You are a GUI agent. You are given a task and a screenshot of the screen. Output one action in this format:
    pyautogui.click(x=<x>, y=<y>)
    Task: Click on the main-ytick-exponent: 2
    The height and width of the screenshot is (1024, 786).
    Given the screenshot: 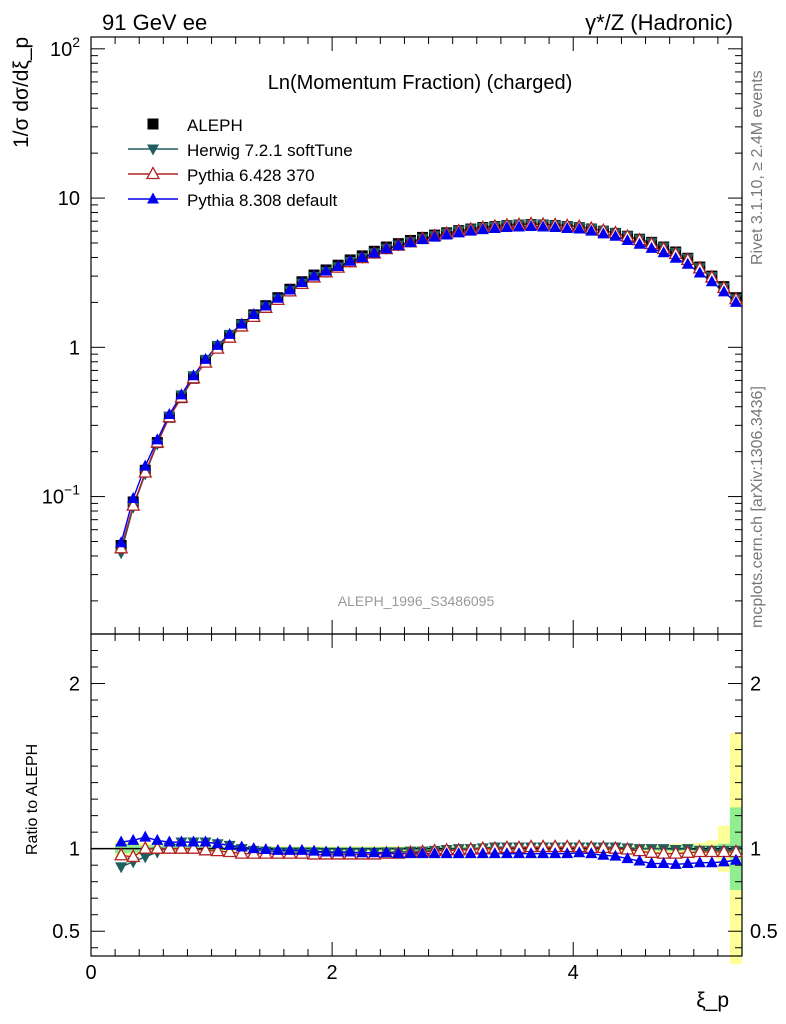 What is the action you would take?
    pyautogui.click(x=76, y=42)
    